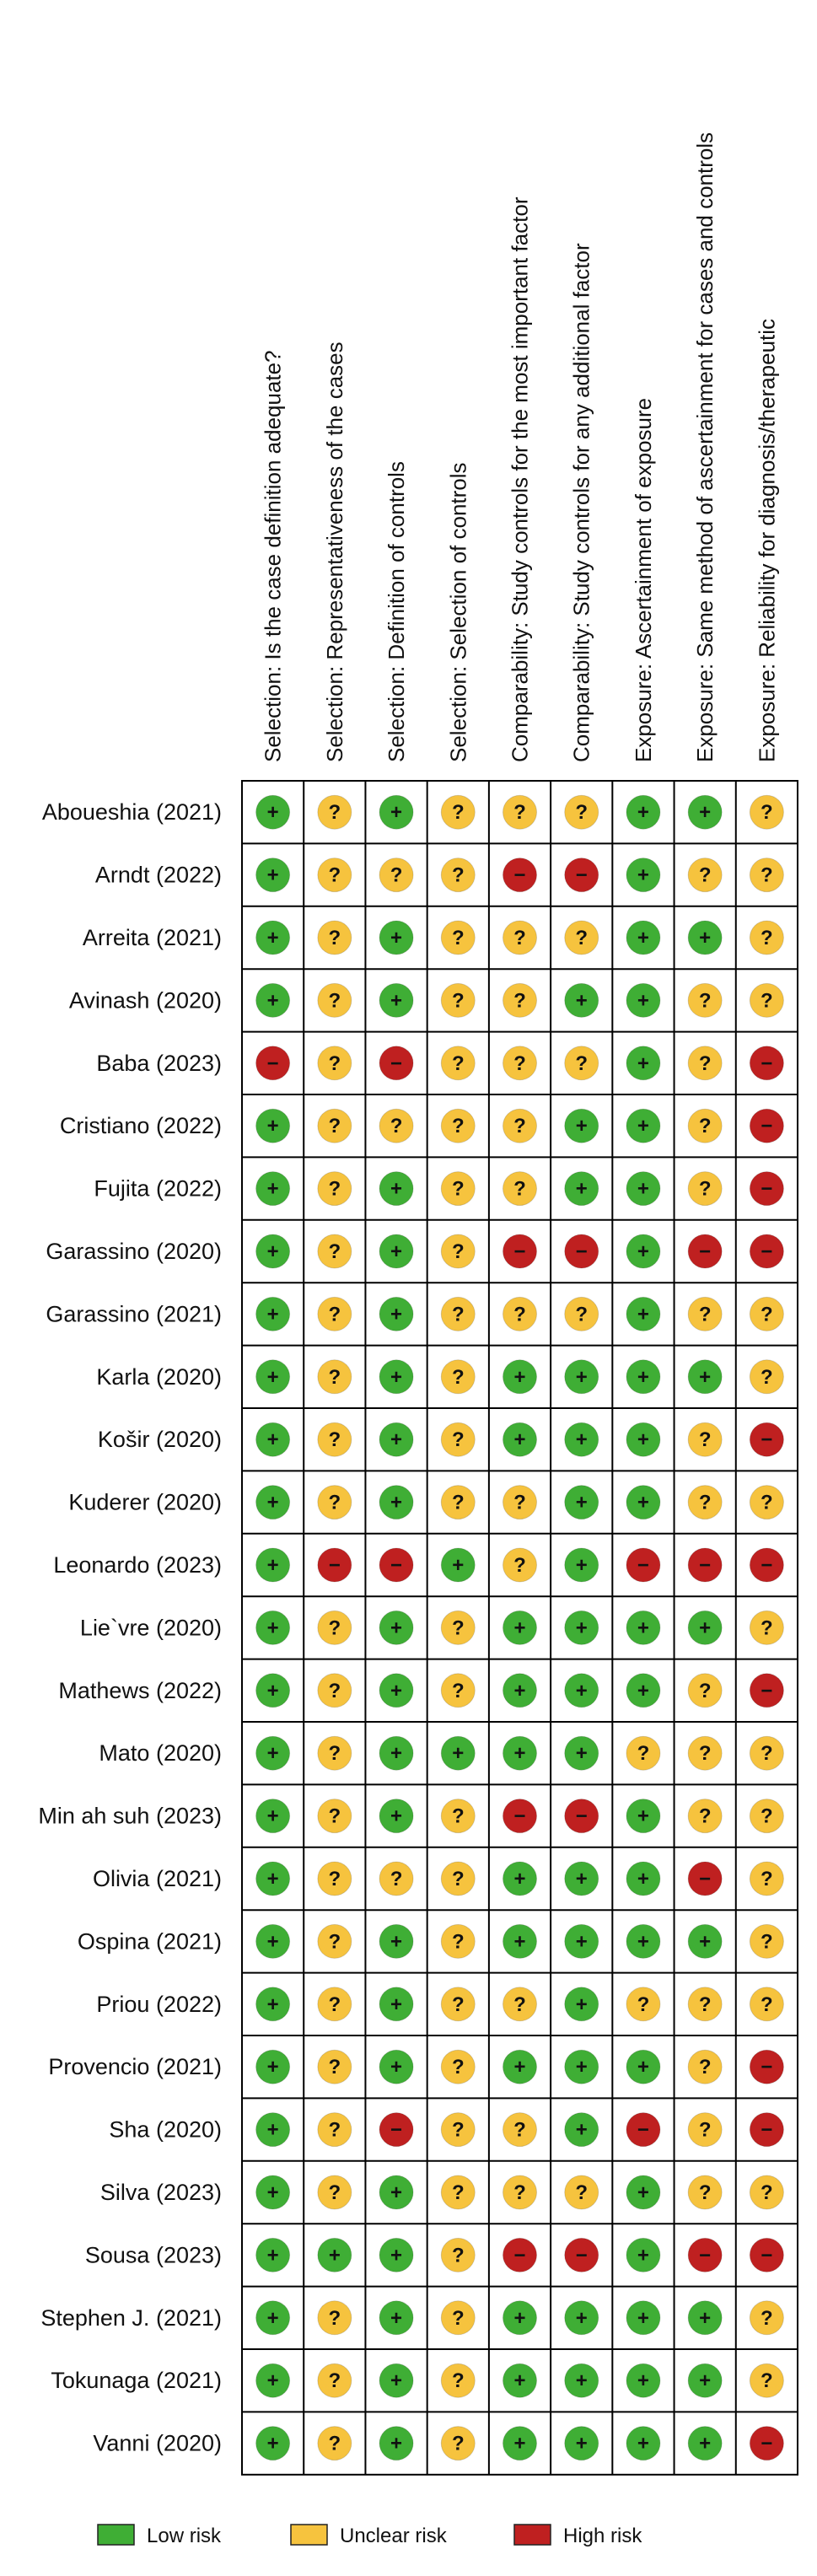 This screenshot has width=817, height=2576. I want to click on study-label: Arndt (2022), so click(159, 875).